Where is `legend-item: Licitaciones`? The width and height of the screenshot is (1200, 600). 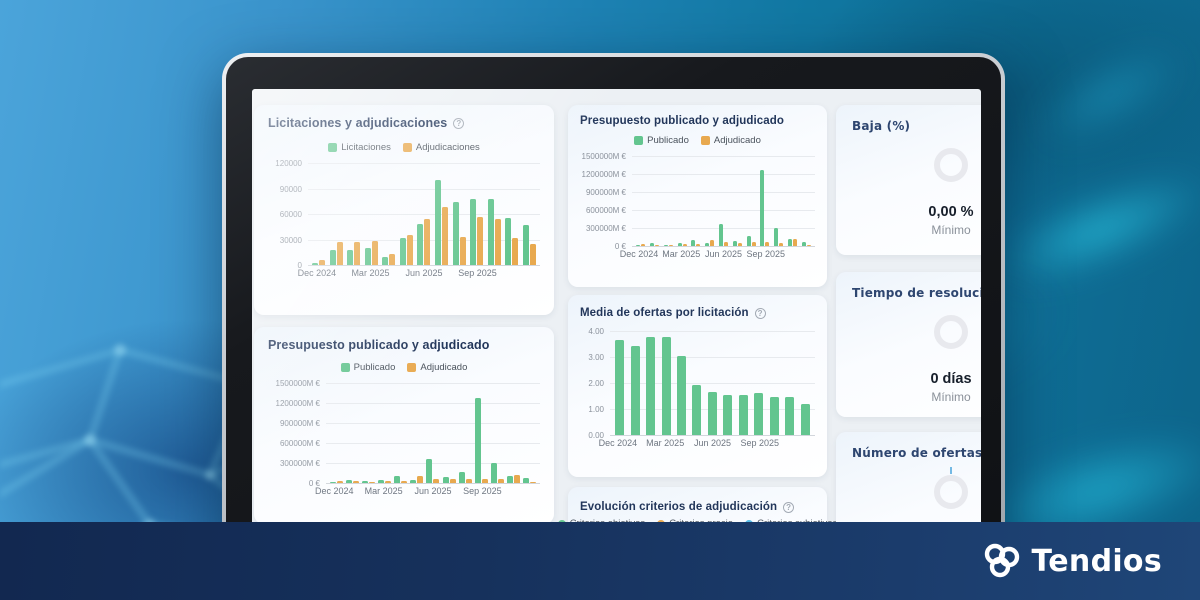
legend-item: Licitaciones is located at coordinates (359, 147).